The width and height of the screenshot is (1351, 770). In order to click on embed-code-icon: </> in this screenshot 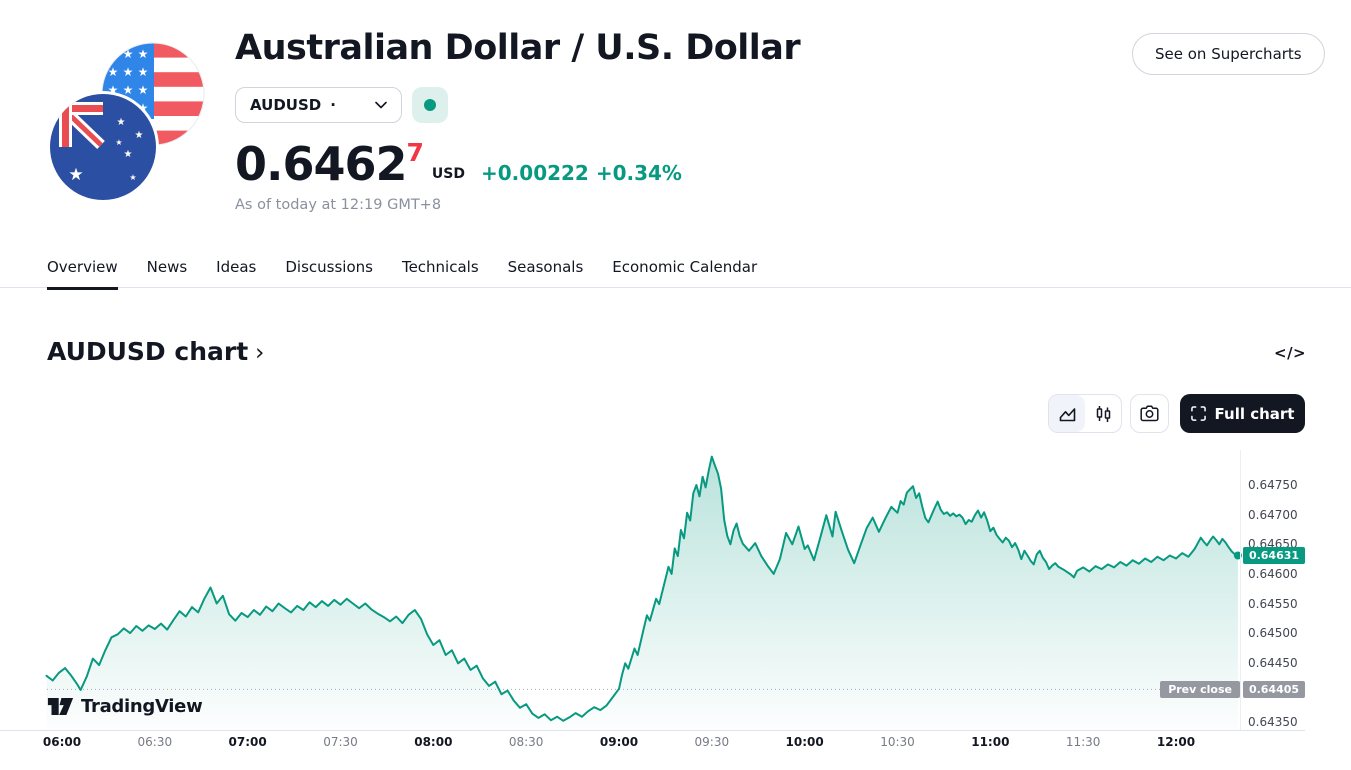, I will do `click(1290, 353)`.